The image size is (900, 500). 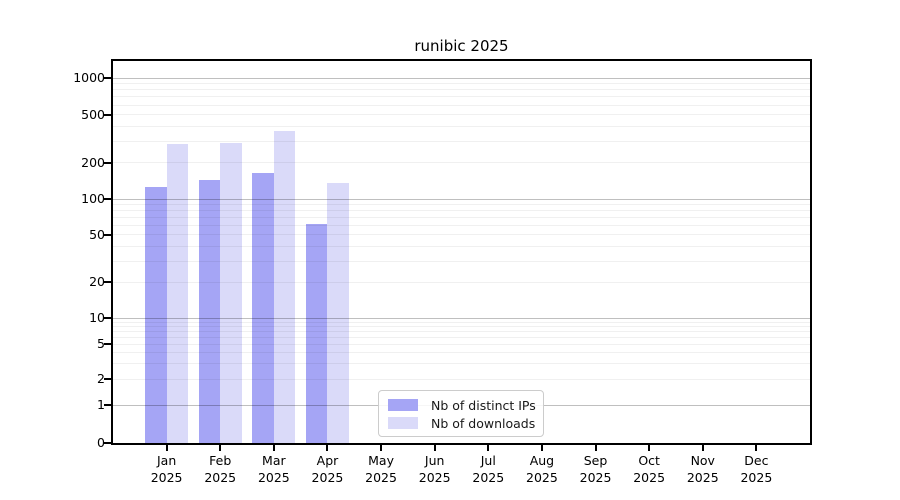 I want to click on y-tick-label: 0, so click(x=101, y=442).